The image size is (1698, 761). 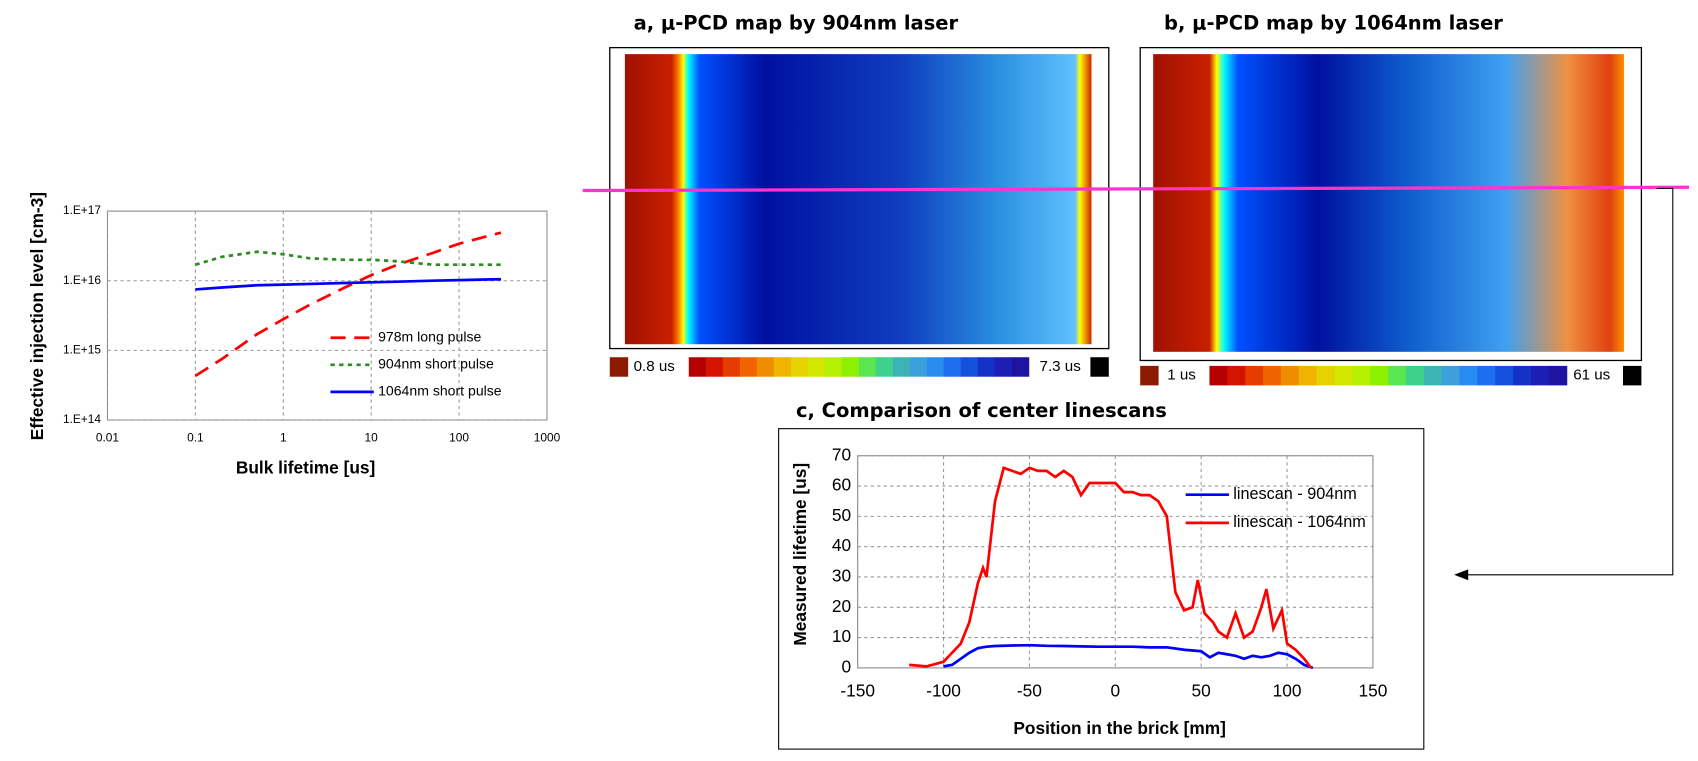 I want to click on legend-label: 978m long pulse, so click(x=429, y=336).